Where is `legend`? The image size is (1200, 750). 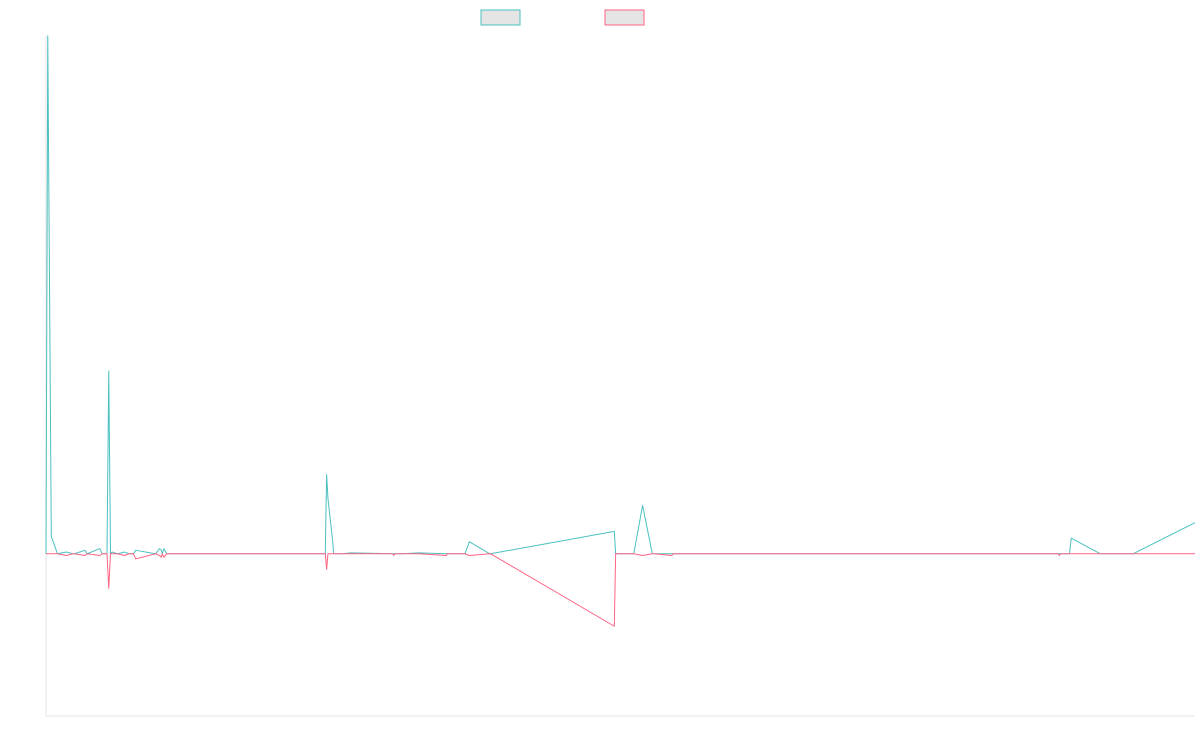 legend is located at coordinates (562, 17).